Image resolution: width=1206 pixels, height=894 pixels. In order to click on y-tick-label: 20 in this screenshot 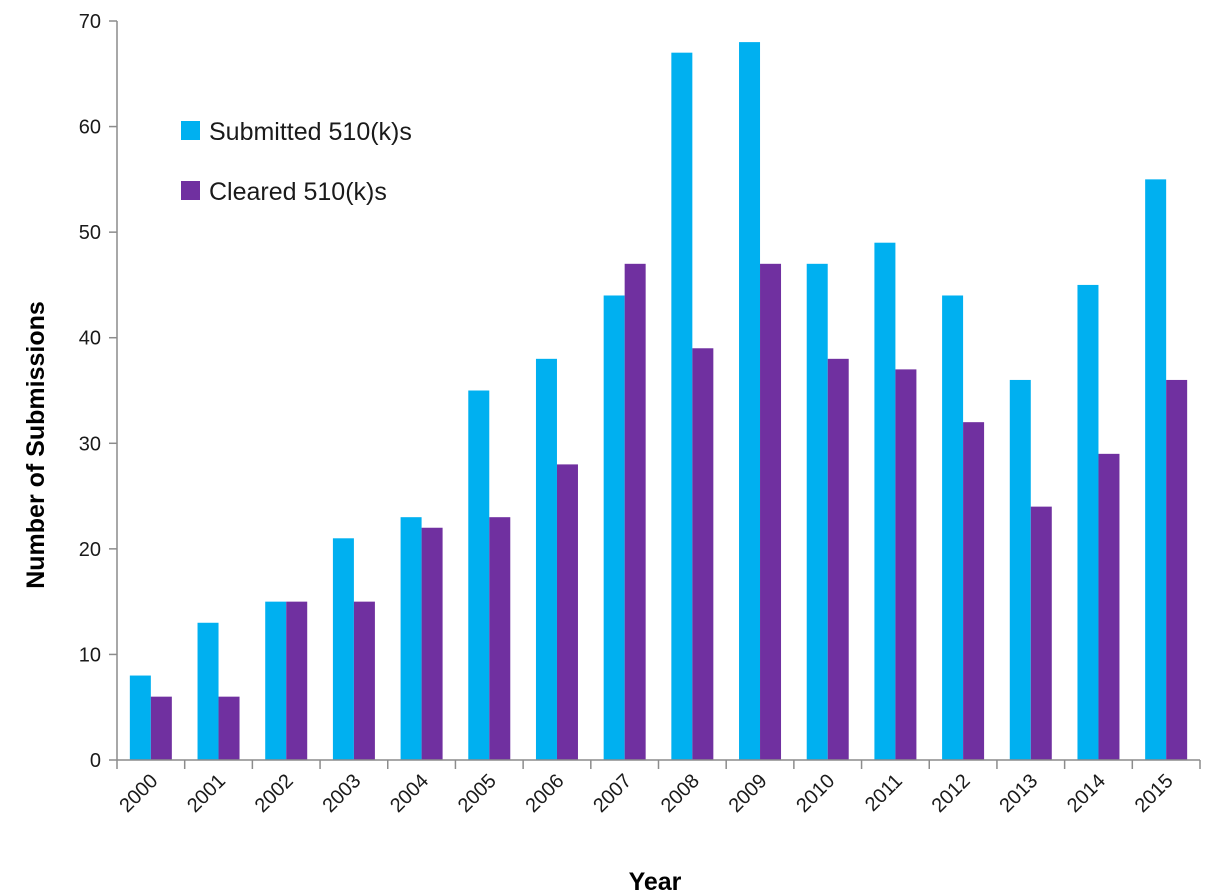, I will do `click(90, 550)`.